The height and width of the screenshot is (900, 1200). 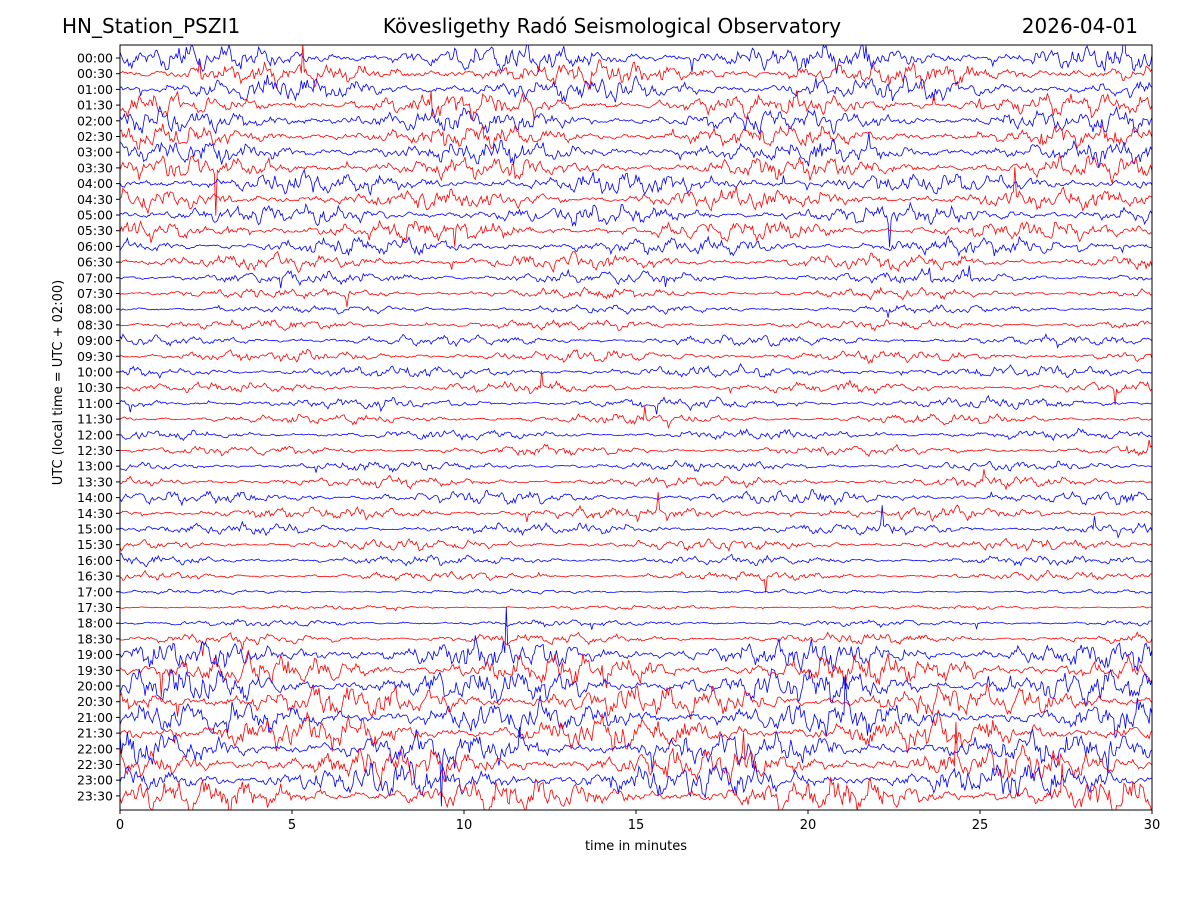 I want to click on x-tick-label: 25, so click(x=980, y=825).